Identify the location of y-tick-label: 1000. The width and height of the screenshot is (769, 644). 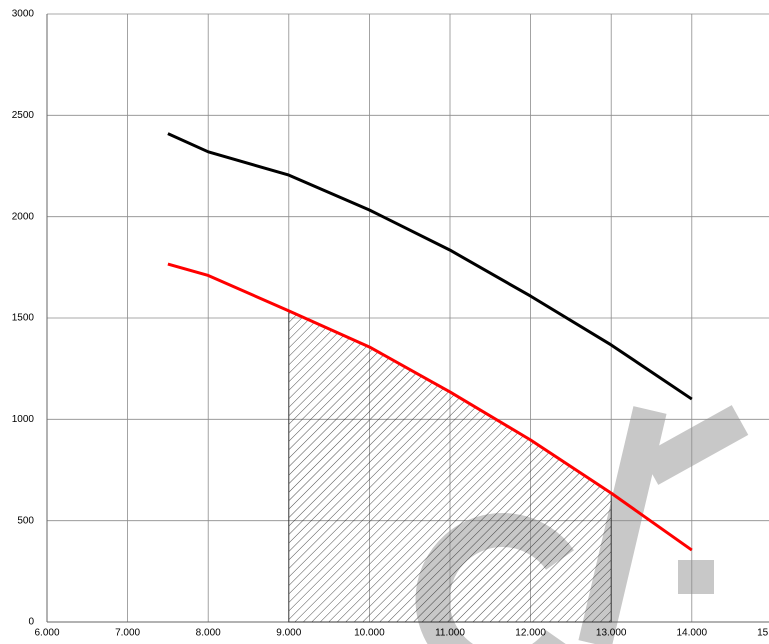
(23, 419).